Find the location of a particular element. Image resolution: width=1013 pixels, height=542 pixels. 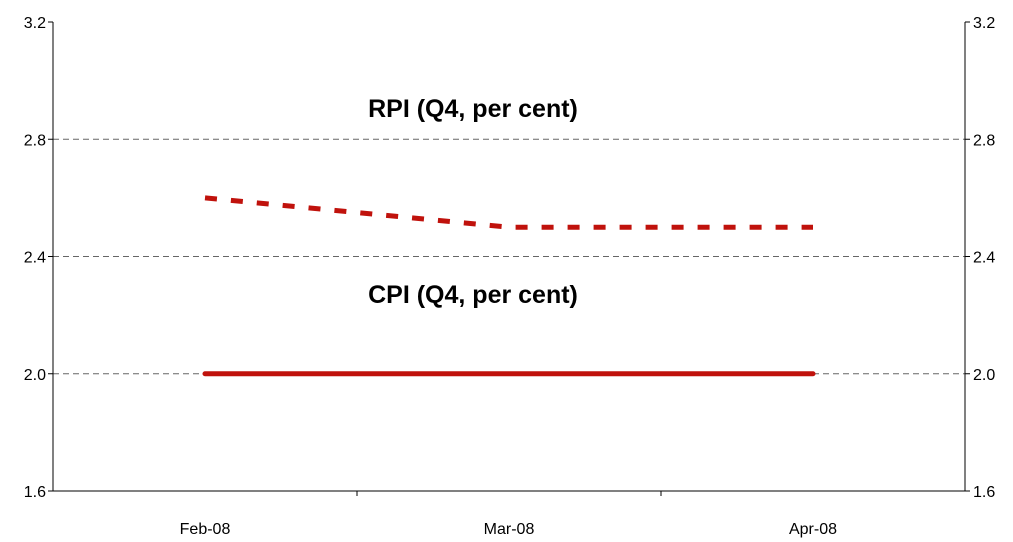

left-y-ticks: 1.6 2.0 2.4 2.8 3.2 is located at coordinates (38, 258).